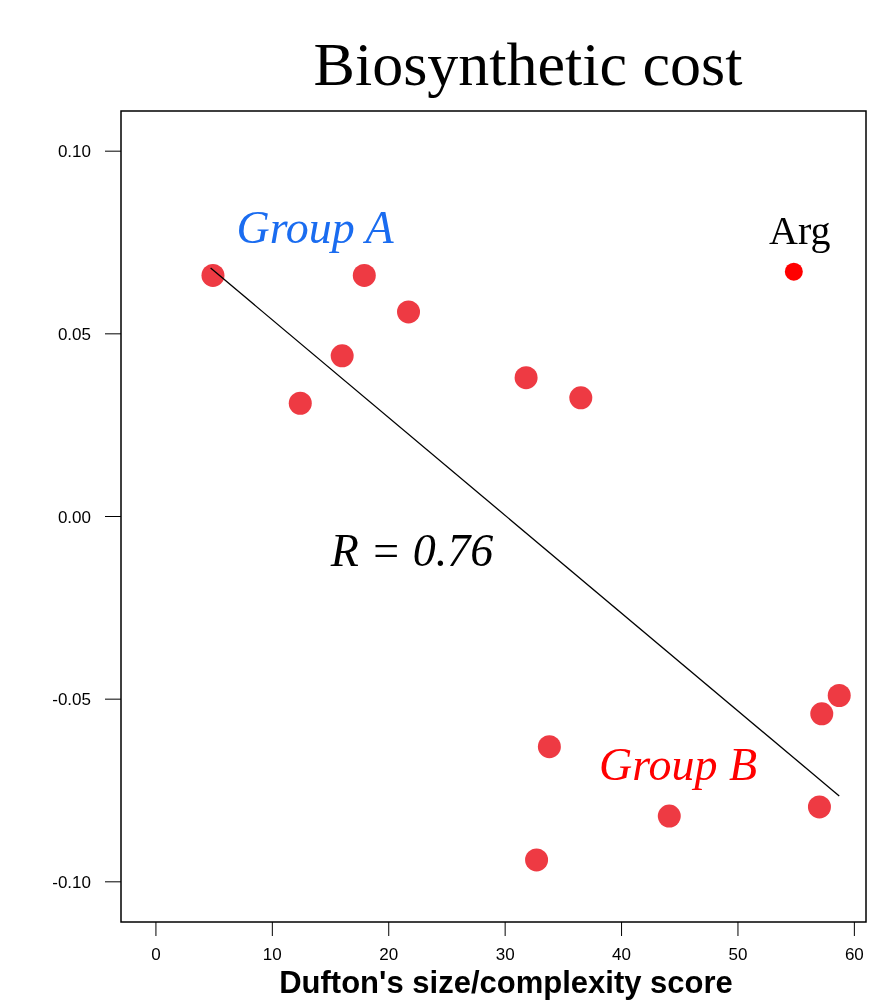 The width and height of the screenshot is (876, 1003). Describe the element at coordinates (71, 882) in the screenshot. I see `y-tick-label: -0.10` at that location.